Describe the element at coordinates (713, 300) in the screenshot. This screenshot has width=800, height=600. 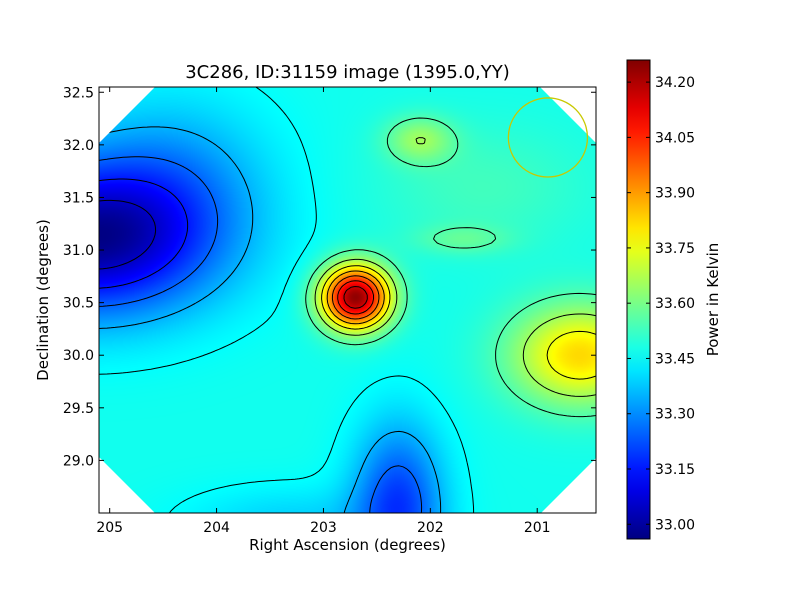
I see `colorbar-label: Power in Kelvin` at that location.